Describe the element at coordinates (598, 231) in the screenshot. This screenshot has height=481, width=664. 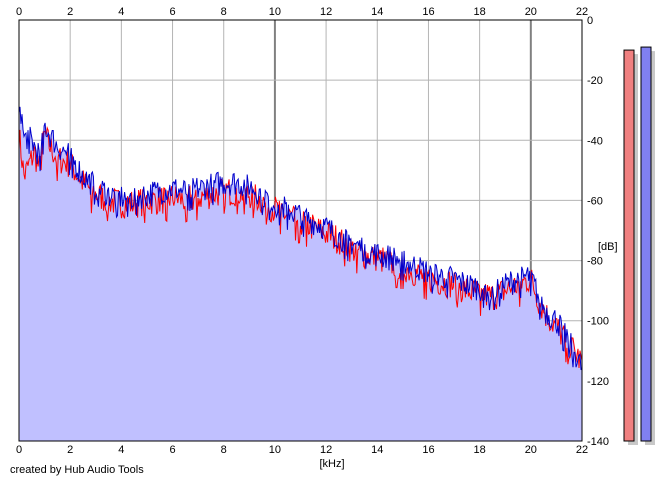
I see `y-axis-ticks: 0 -20 -40 -60 -80 -100 -120 -140` at that location.